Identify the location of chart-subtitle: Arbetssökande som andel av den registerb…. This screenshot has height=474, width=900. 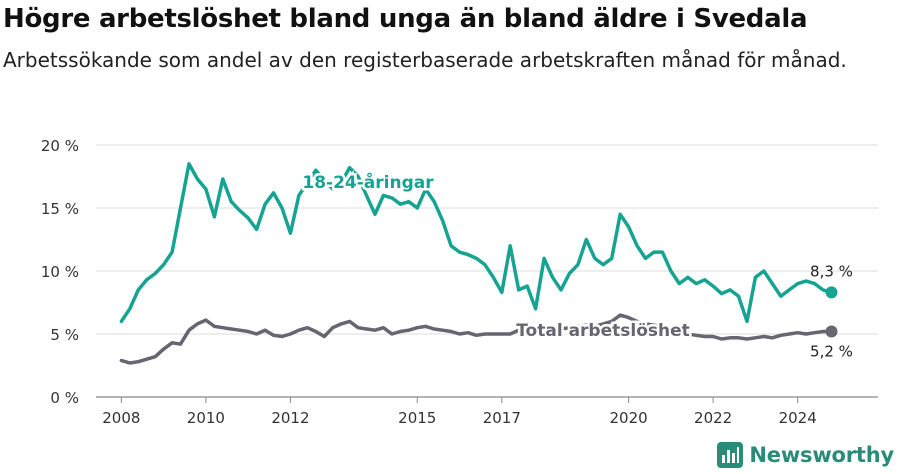
(425, 60).